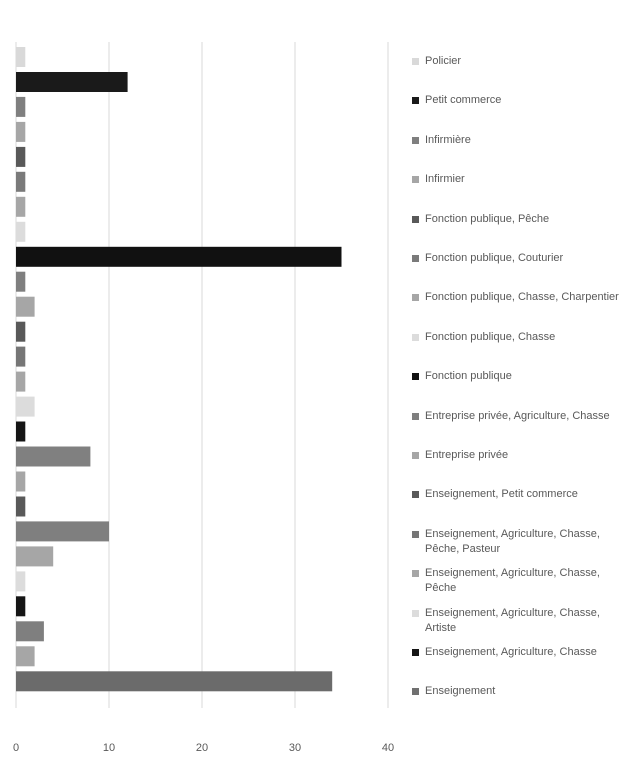  I want to click on legend-label: Policier, so click(443, 61).